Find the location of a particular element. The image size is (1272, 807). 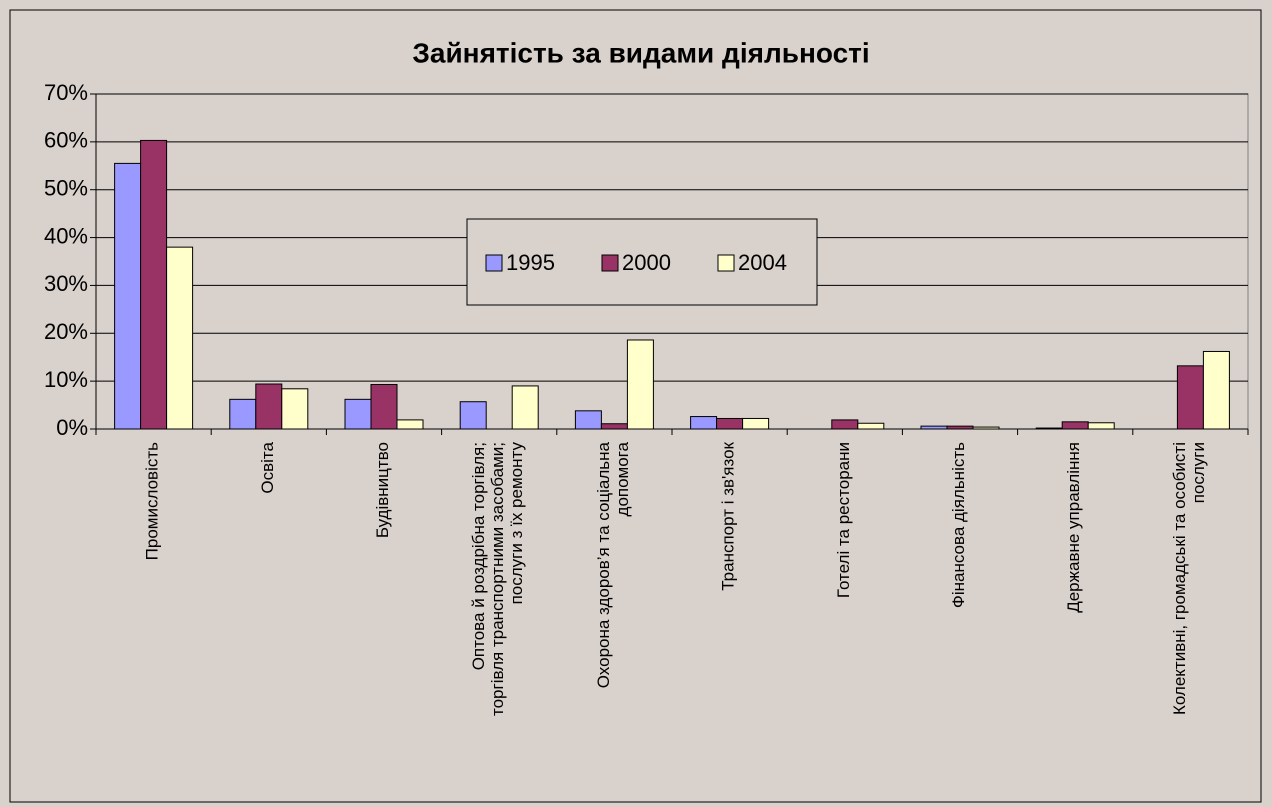

y-tick-label: 30% is located at coordinates (66, 283).